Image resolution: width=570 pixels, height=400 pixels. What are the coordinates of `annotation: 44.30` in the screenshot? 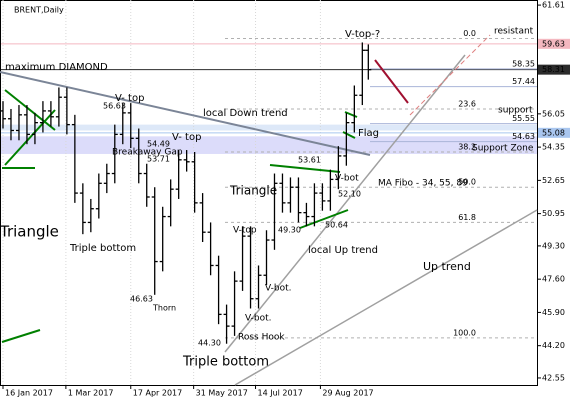 It's located at (209, 343).